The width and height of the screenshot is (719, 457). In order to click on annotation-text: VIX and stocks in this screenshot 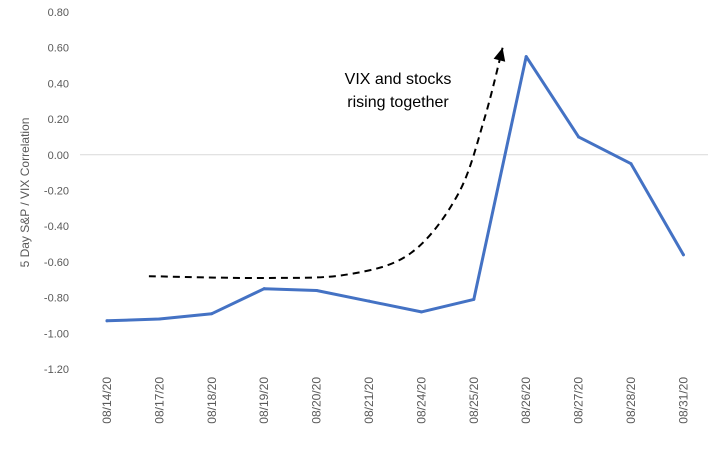, I will do `click(398, 79)`.